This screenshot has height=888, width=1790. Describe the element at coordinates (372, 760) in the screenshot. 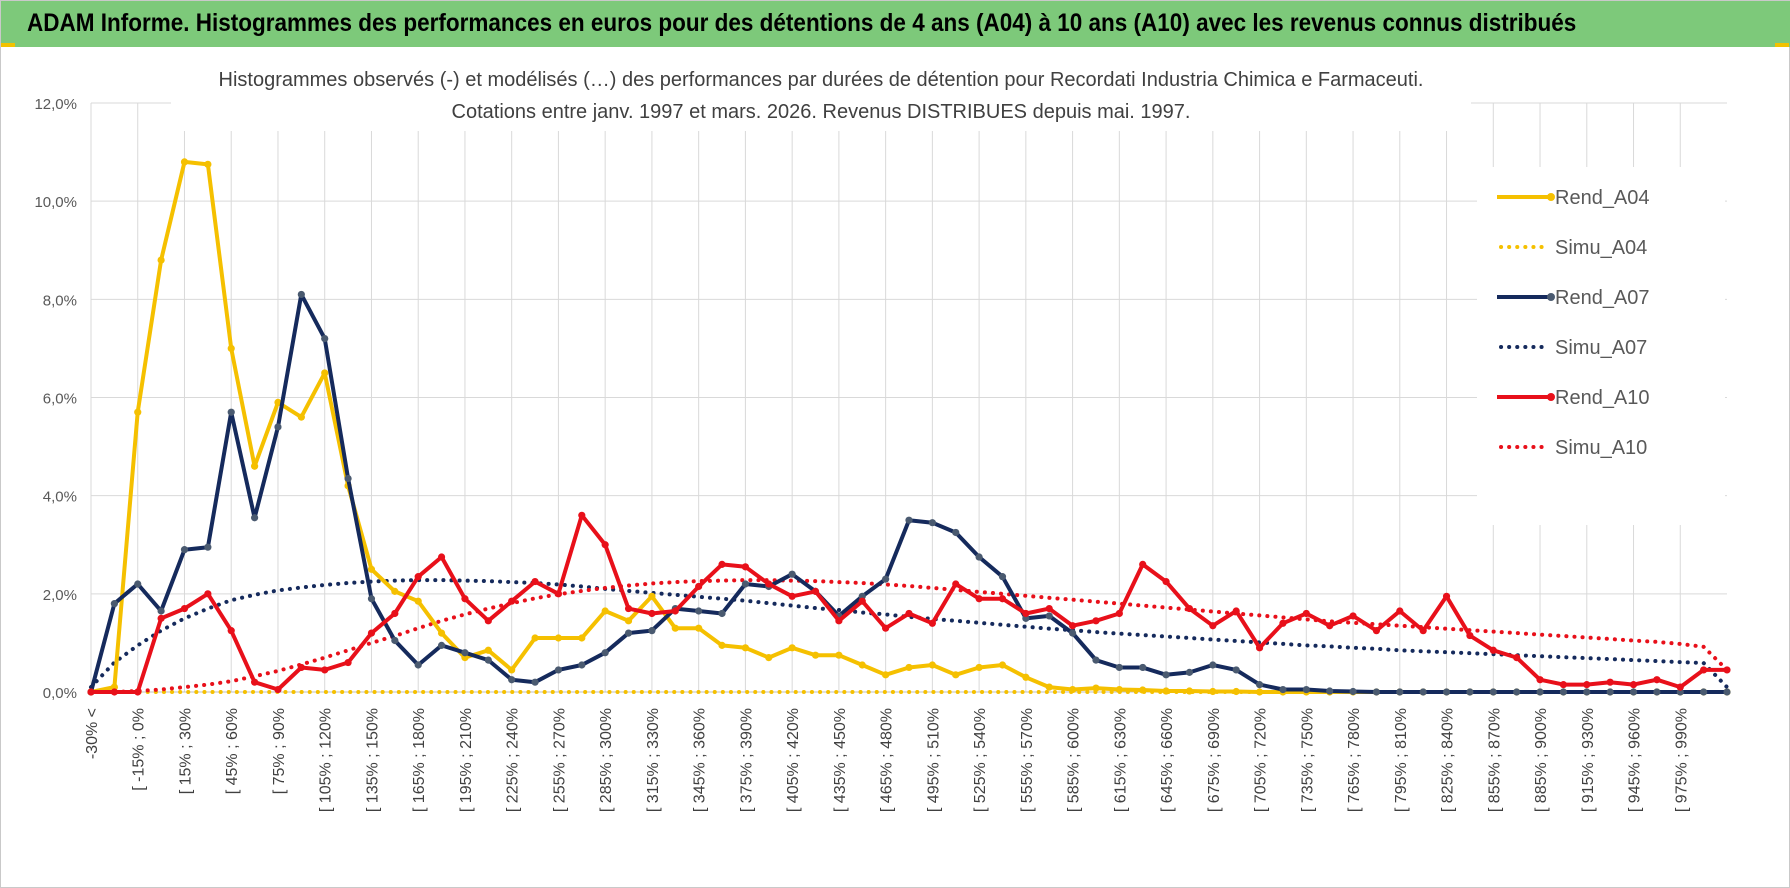

I see `x-tick-label: [ 135% ; 150%` at that location.